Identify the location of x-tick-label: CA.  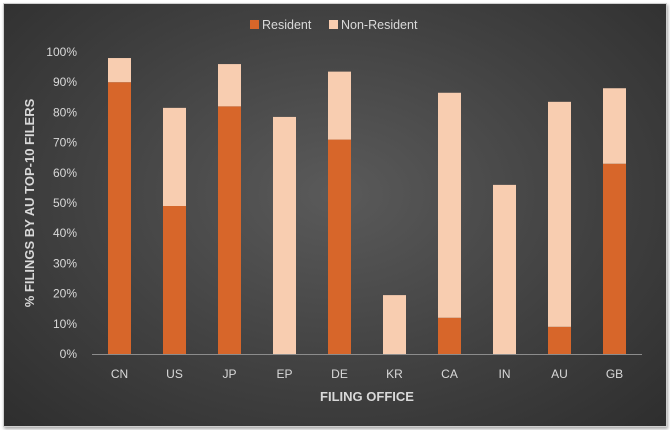
(449, 374).